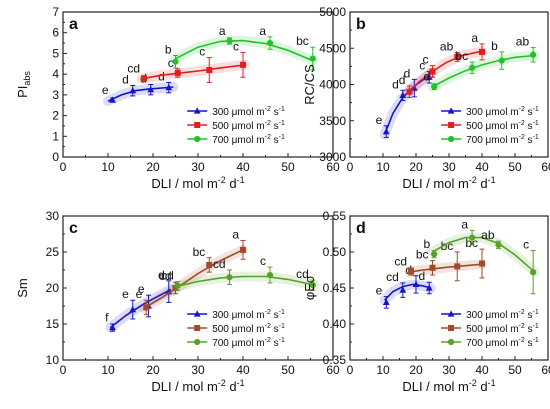 The image size is (550, 409). I want to click on y-tick-label: 20, so click(53, 288).